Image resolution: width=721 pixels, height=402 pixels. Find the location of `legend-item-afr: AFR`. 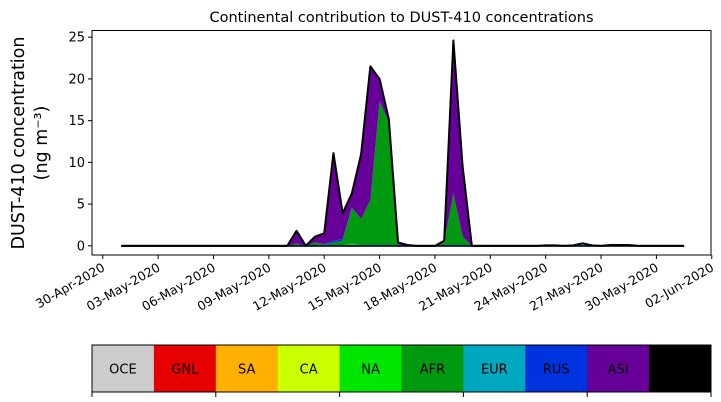

legend-item-afr: AFR is located at coordinates (432, 368).